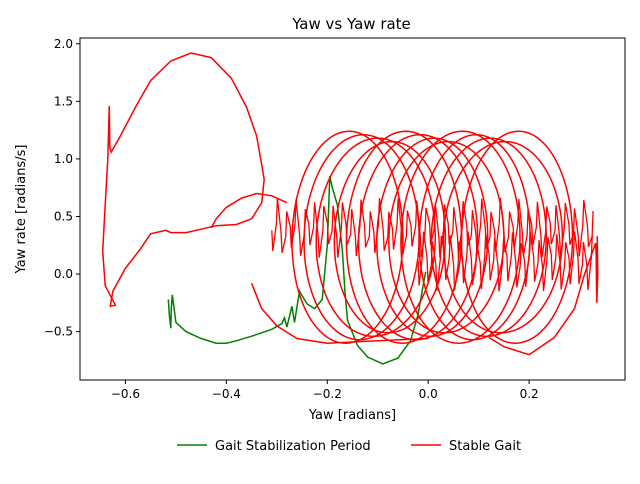  What do you see at coordinates (352, 415) in the screenshot?
I see `x-axis-label: Yaw [radians]` at bounding box center [352, 415].